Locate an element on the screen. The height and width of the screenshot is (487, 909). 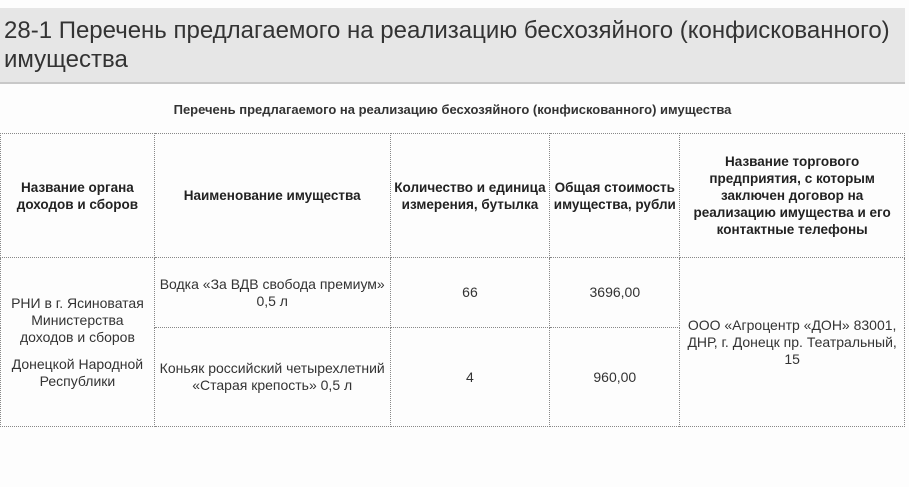
column-header: Название органа доходов и сборов is located at coordinates (77, 195).